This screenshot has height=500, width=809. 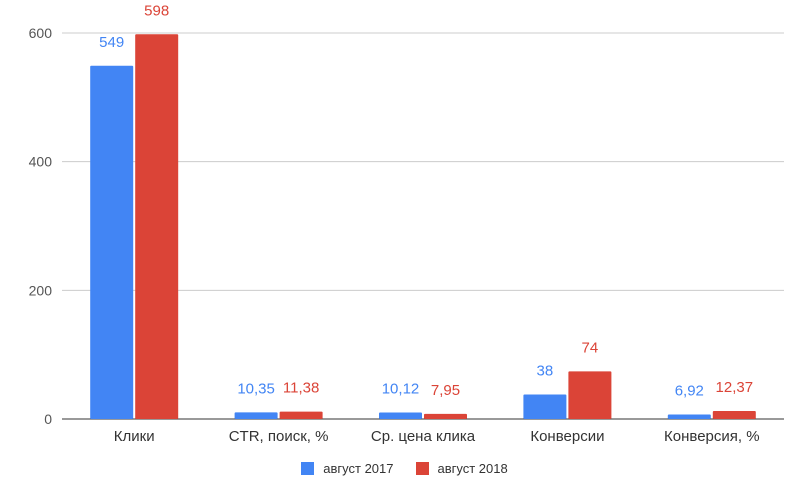 What do you see at coordinates (445, 390) in the screenshot?
I see `data-label: 7,95` at bounding box center [445, 390].